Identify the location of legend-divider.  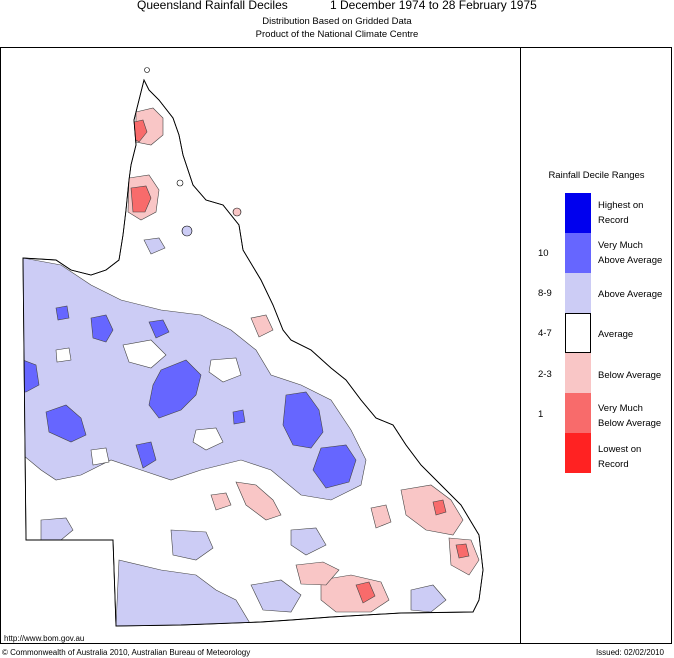
(520, 345).